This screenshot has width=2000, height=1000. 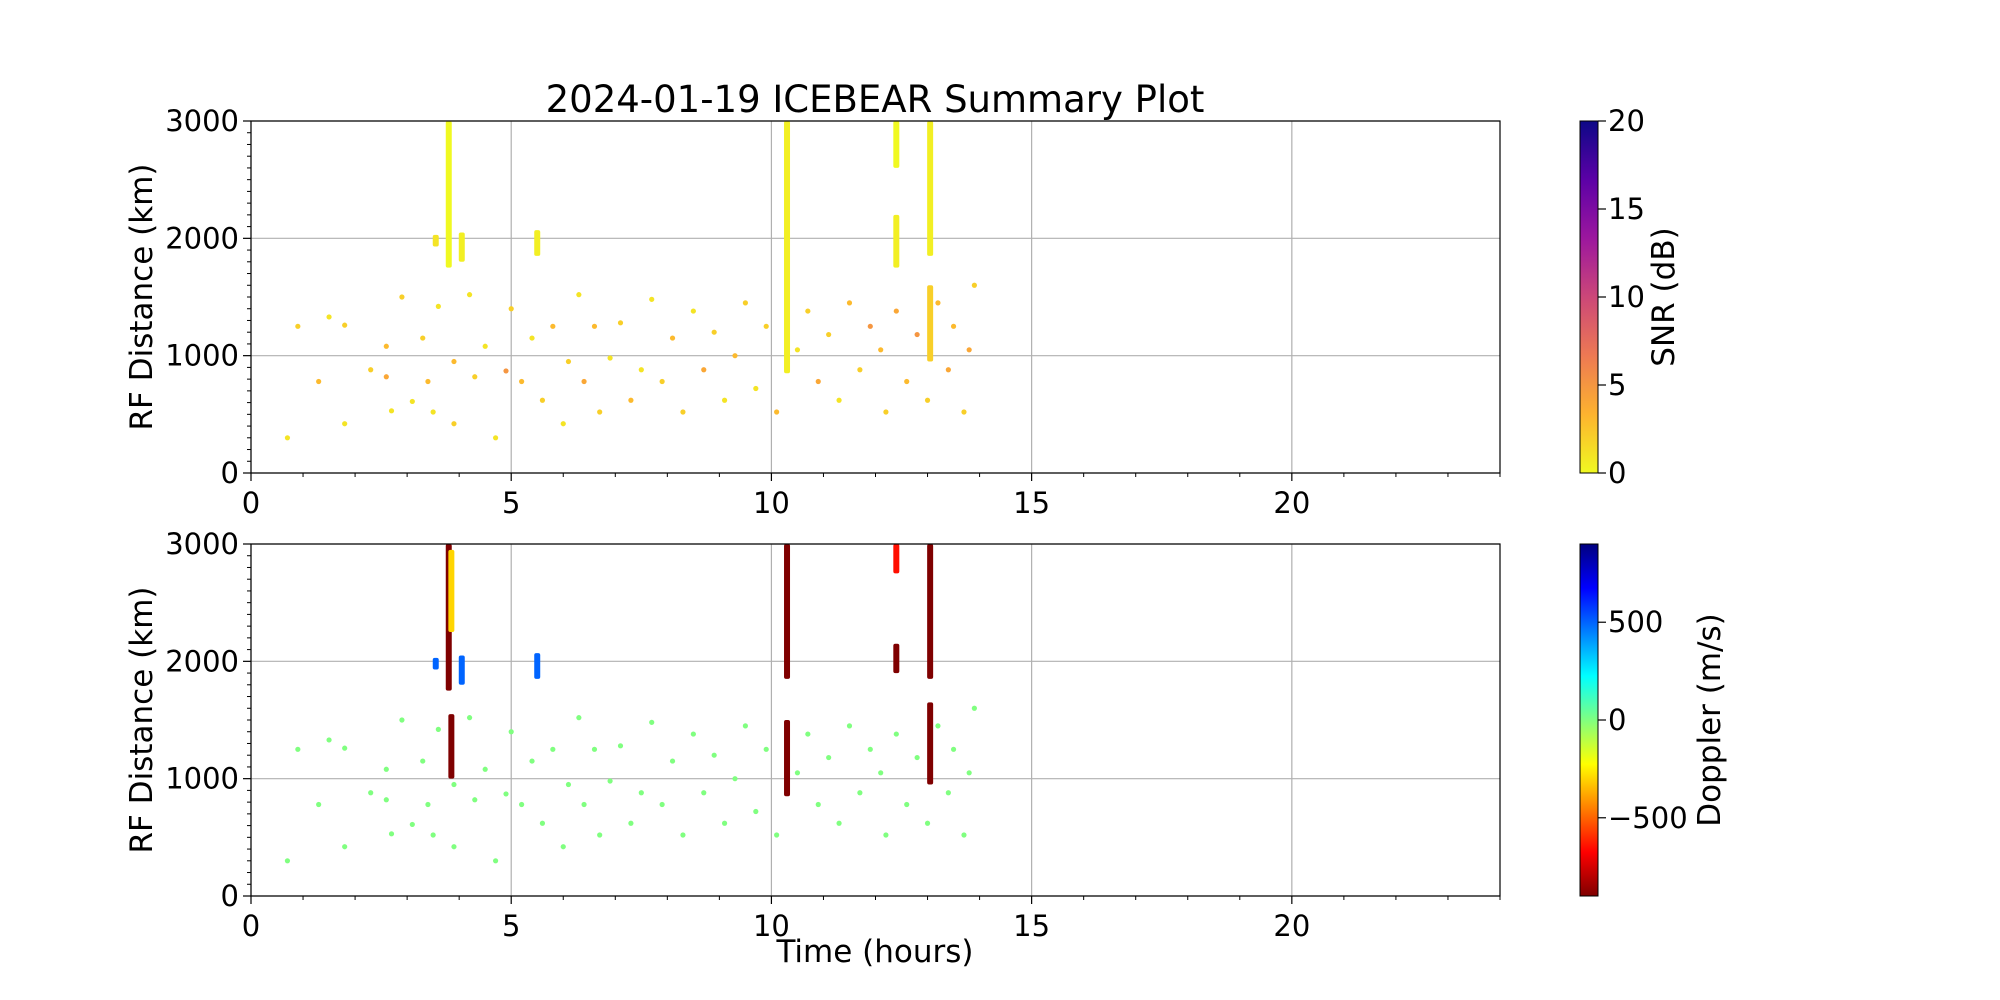 I want to click on doppler-colorbar-gradient, so click(x=1589, y=720).